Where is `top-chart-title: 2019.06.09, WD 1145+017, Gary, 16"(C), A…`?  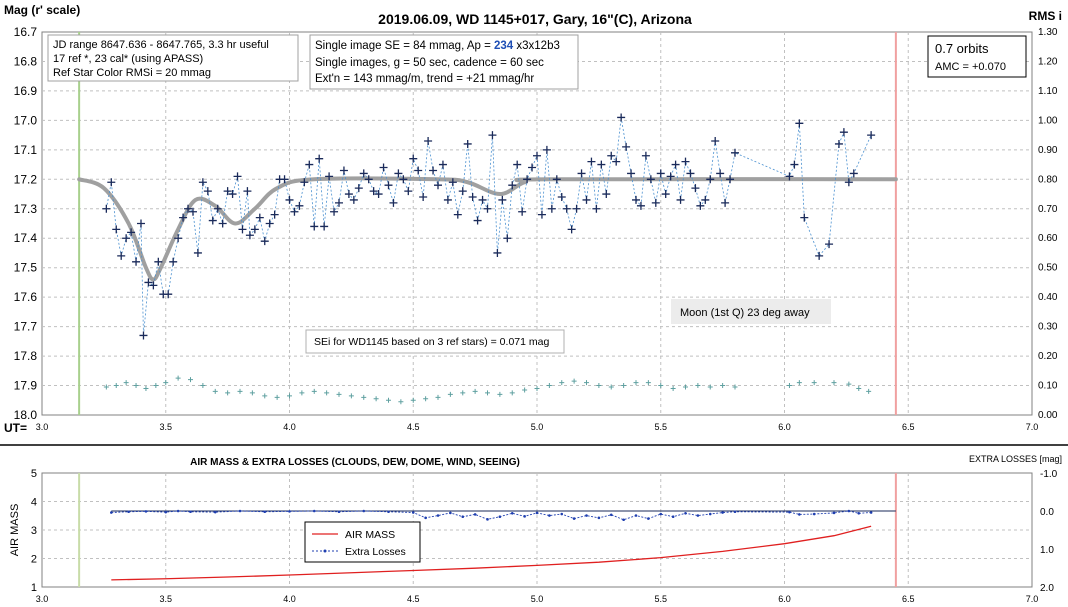 top-chart-title: 2019.06.09, WD 1145+017, Gary, 16"(C), A… is located at coordinates (535, 19).